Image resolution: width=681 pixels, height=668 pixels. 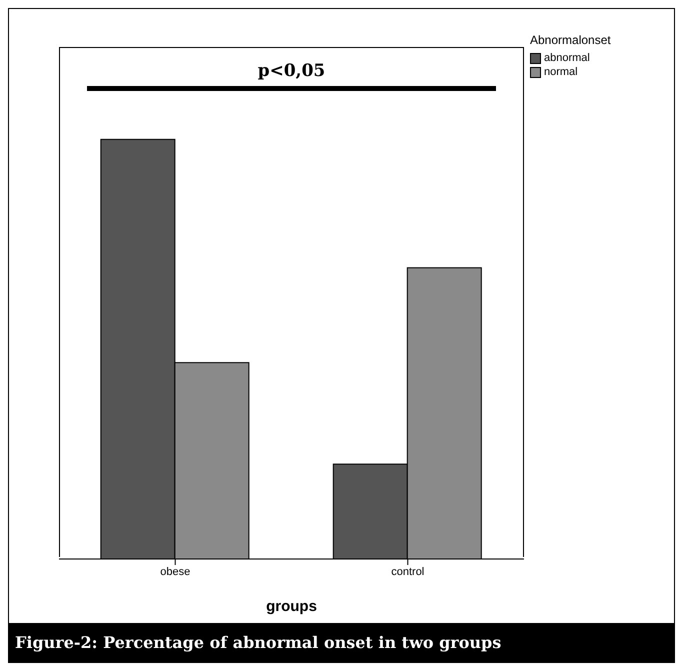 I want to click on text: p<0,05, so click(x=291, y=71).